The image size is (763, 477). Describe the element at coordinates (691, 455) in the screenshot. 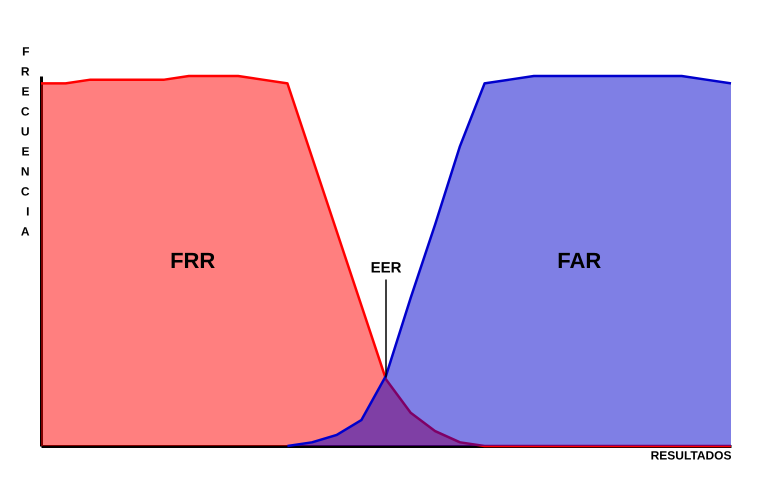

I see `x-axis-title: RESULTADOS` at that location.